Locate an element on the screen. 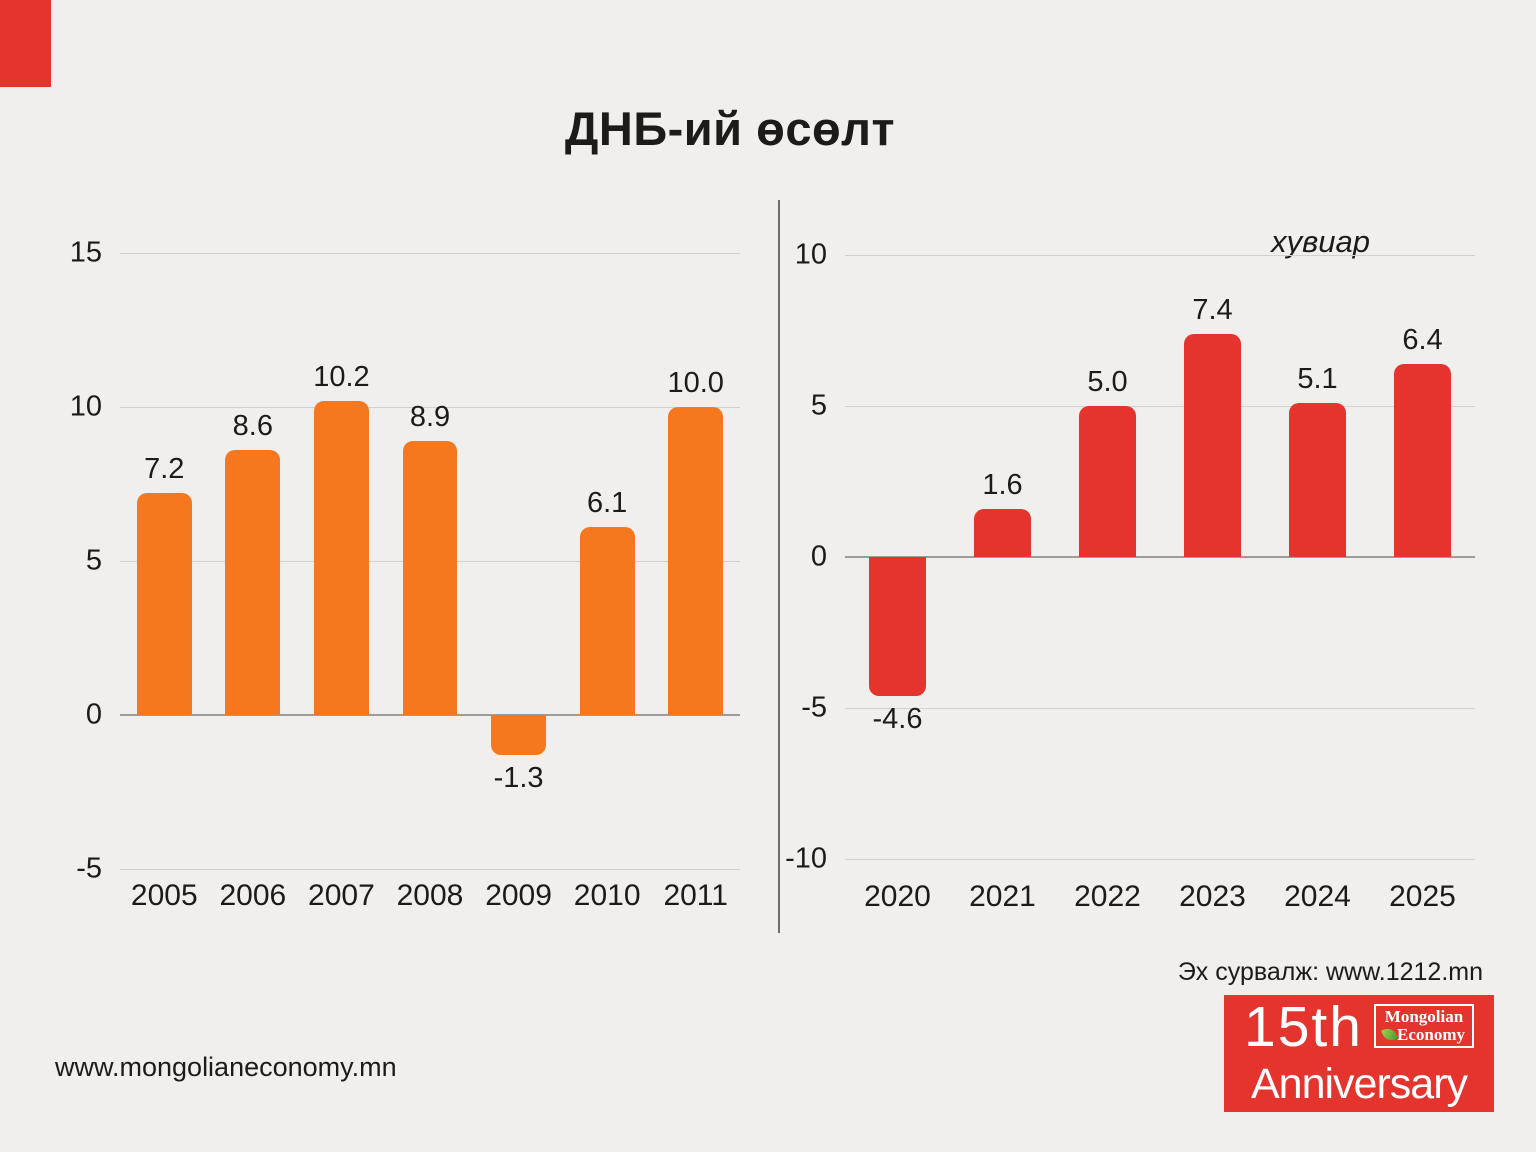 The height and width of the screenshot is (1152, 1536). bar-2007 is located at coordinates (341, 557).